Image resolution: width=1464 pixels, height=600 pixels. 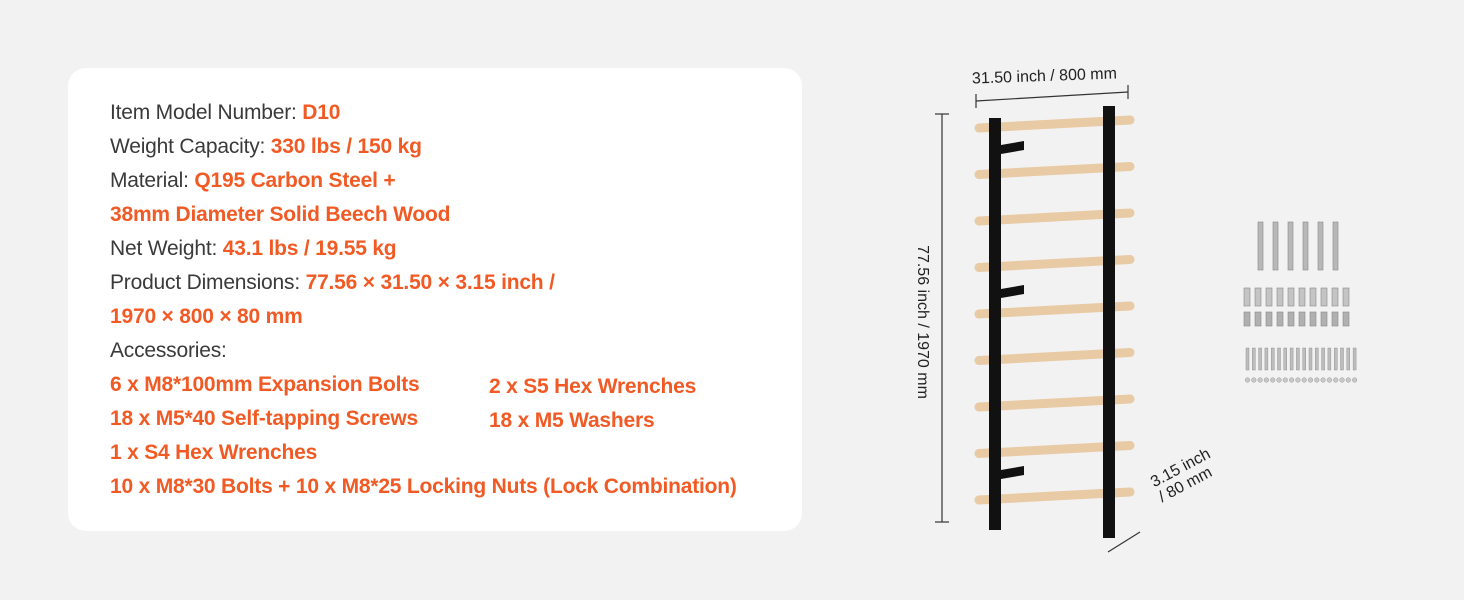 I want to click on capacity-value: 330 lbs / 150 kg, so click(x=346, y=146).